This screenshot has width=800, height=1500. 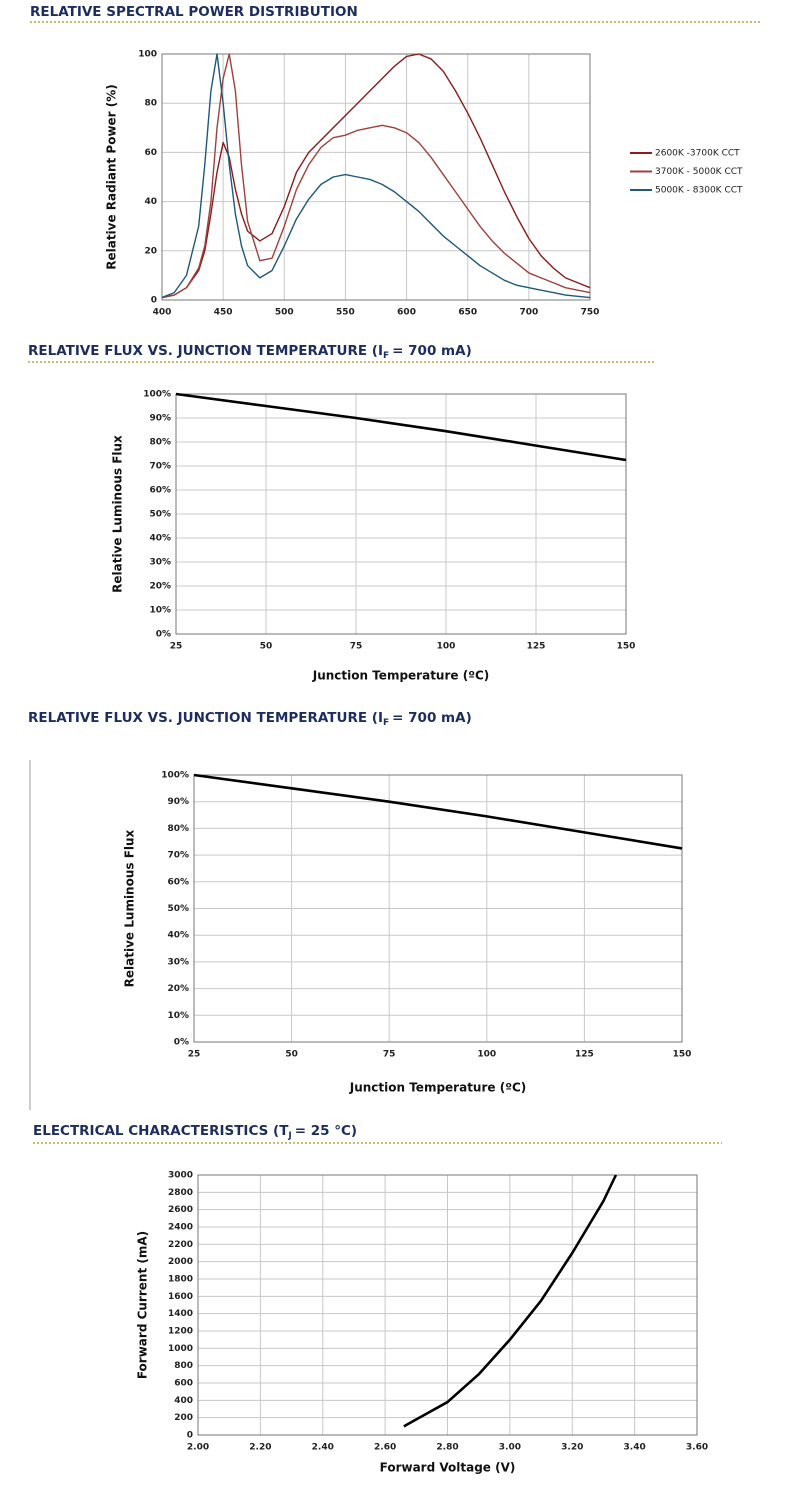 I want to click on y-tick-label: 1600, so click(x=180, y=1297).